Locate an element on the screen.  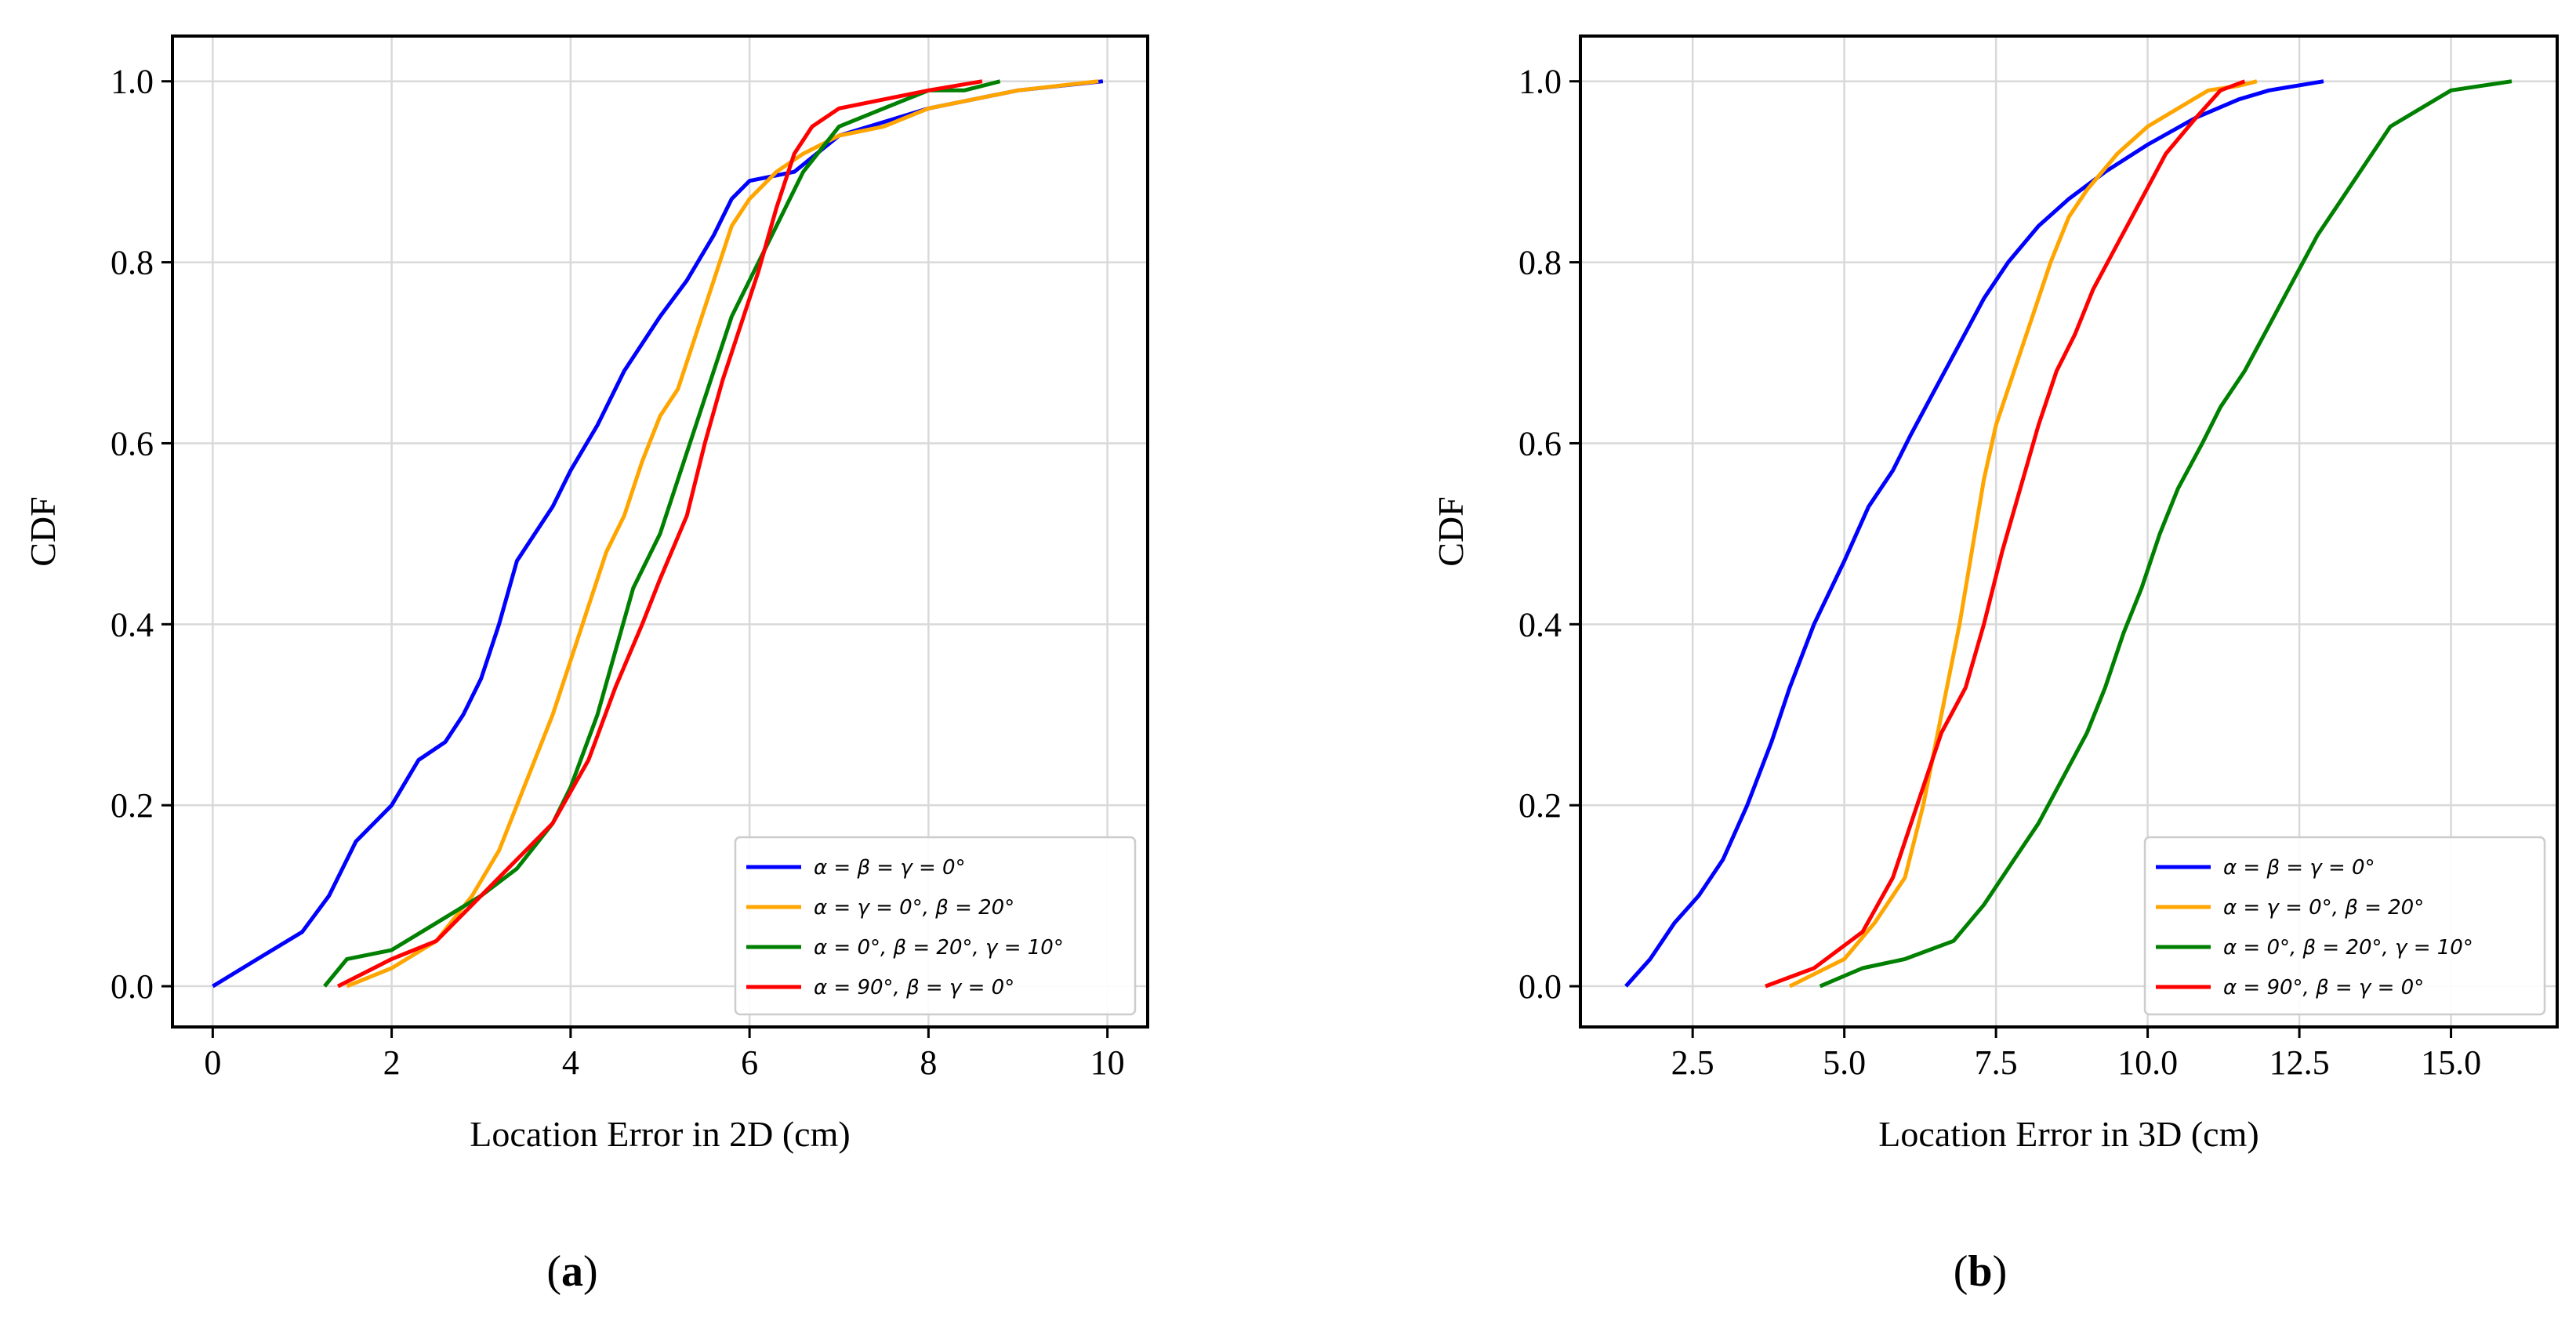
x-axis-label: Location Error in 3D (cm) is located at coordinates (2068, 1134).